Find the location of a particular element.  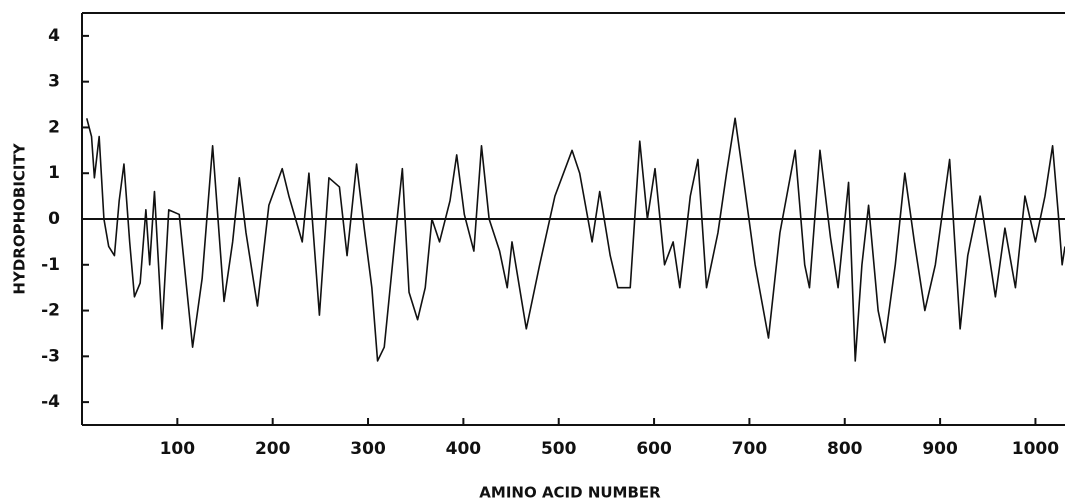

y-tick-label: -1 is located at coordinates (50, 265).